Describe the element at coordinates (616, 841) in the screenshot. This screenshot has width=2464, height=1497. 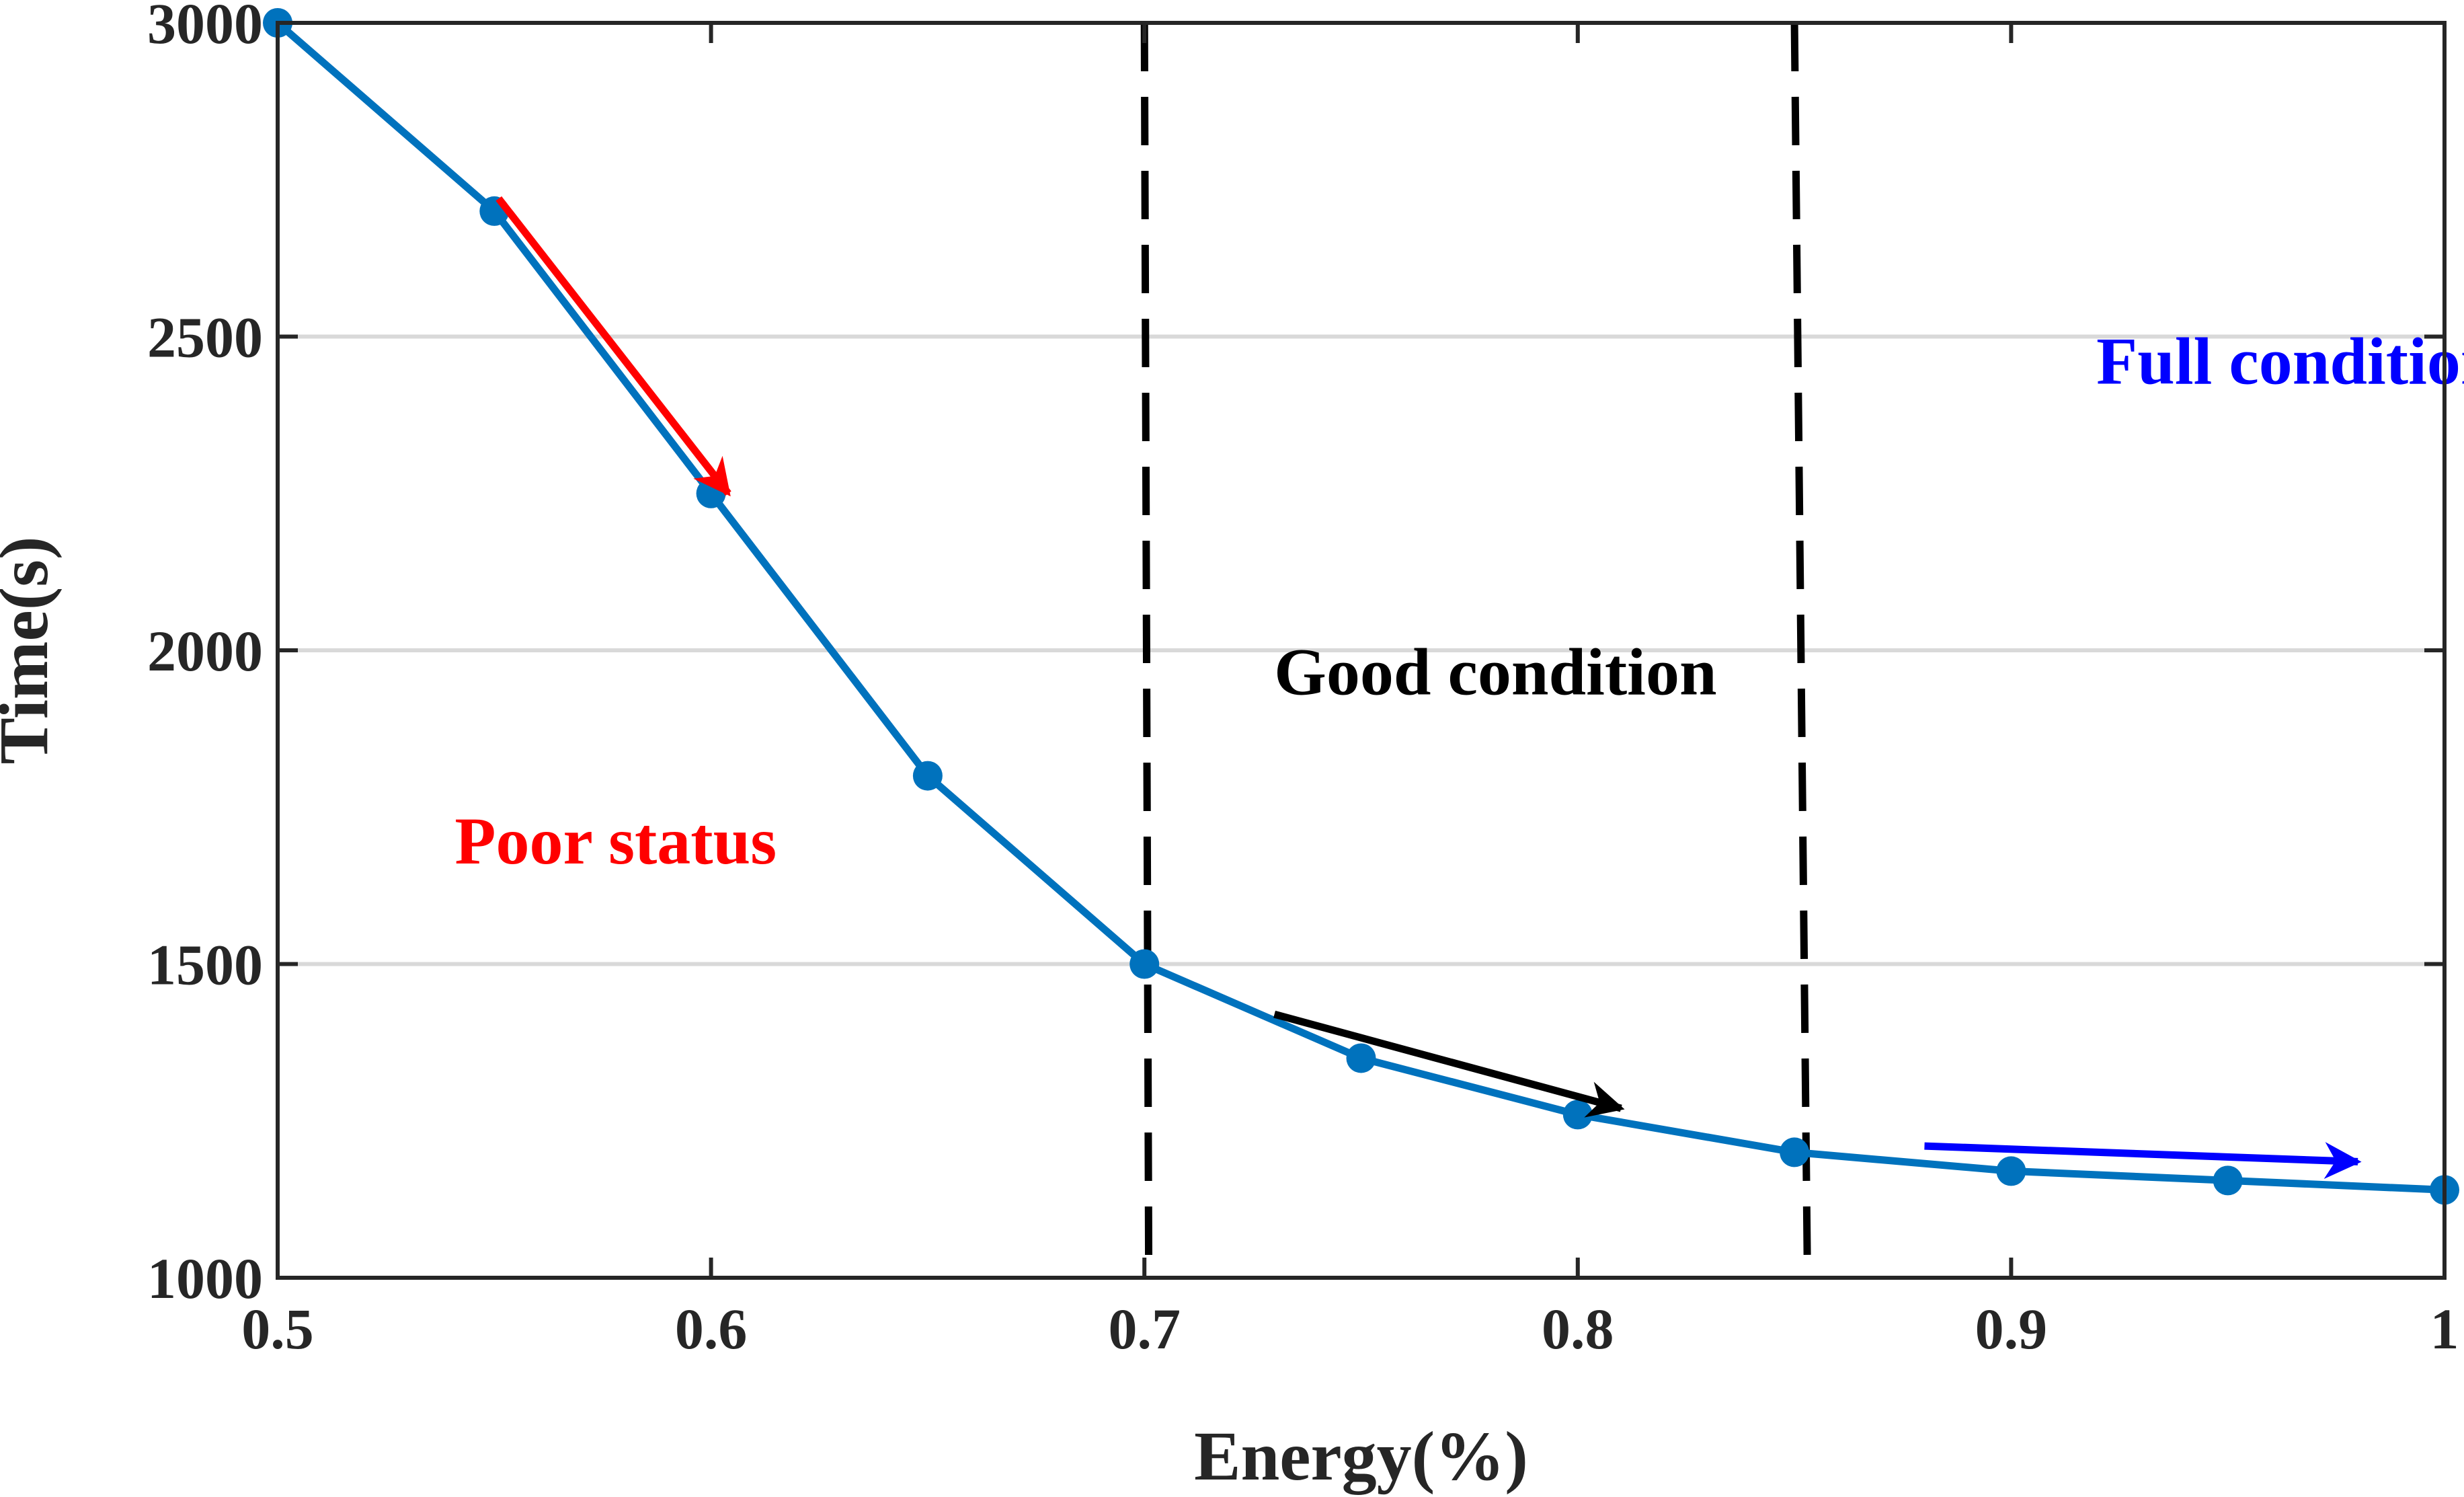
I see `annotation-0: Poor status` at that location.